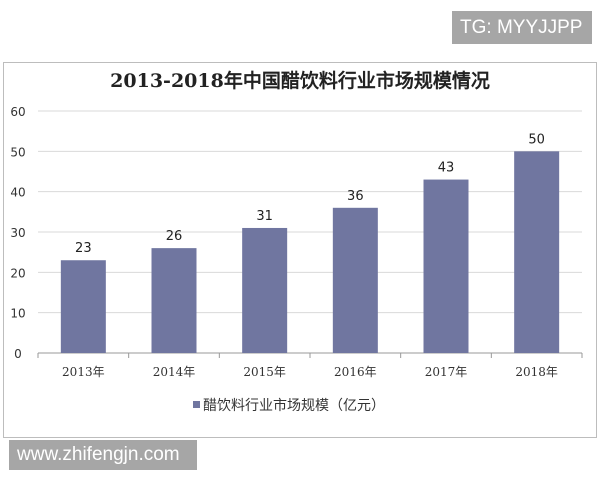 Image resolution: width=600 pixels, height=480 pixels. I want to click on watermark-tg: TG: MYYJJPP, so click(522, 27).